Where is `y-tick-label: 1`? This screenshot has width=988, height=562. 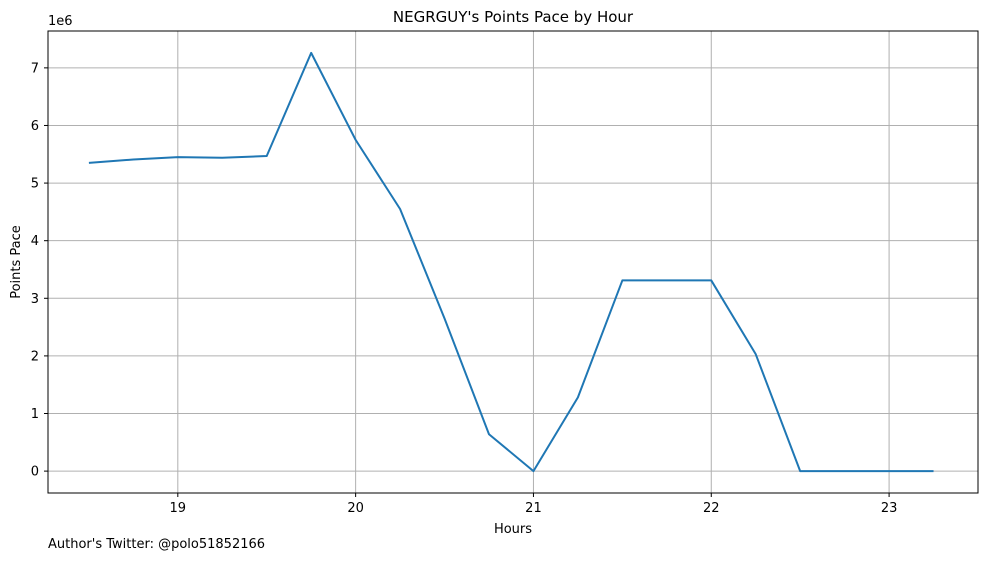
y-tick-label: 1 is located at coordinates (35, 414).